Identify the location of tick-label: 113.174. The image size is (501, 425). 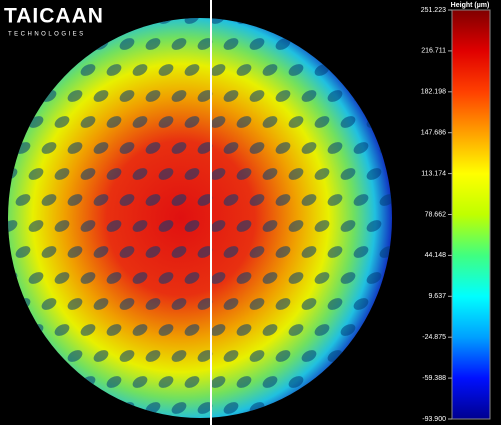
(433, 173).